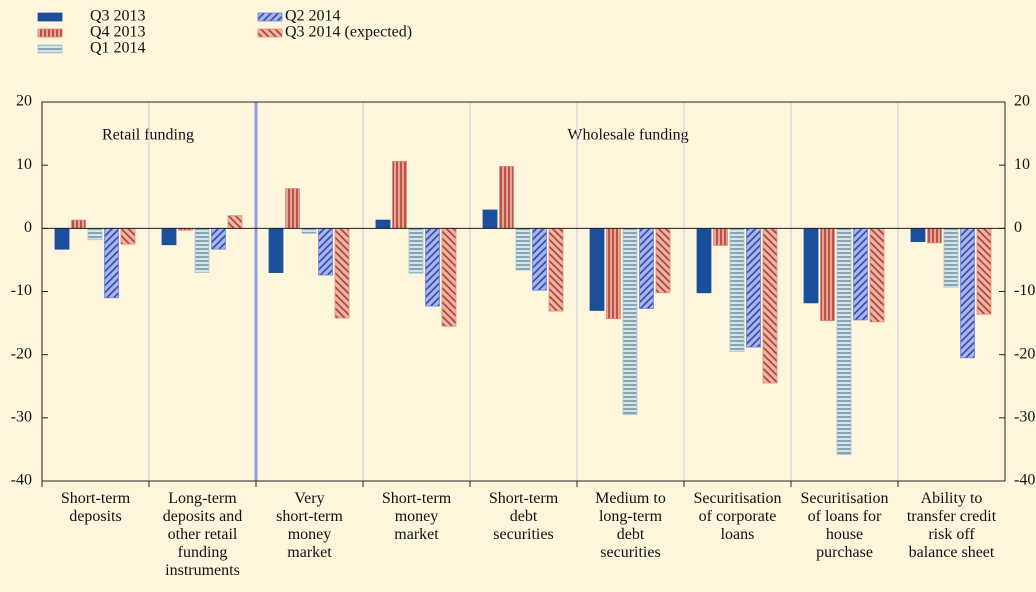 The image size is (1036, 592). Describe the element at coordinates (28, 227) in the screenshot. I see `y-tick-label: 0` at that location.